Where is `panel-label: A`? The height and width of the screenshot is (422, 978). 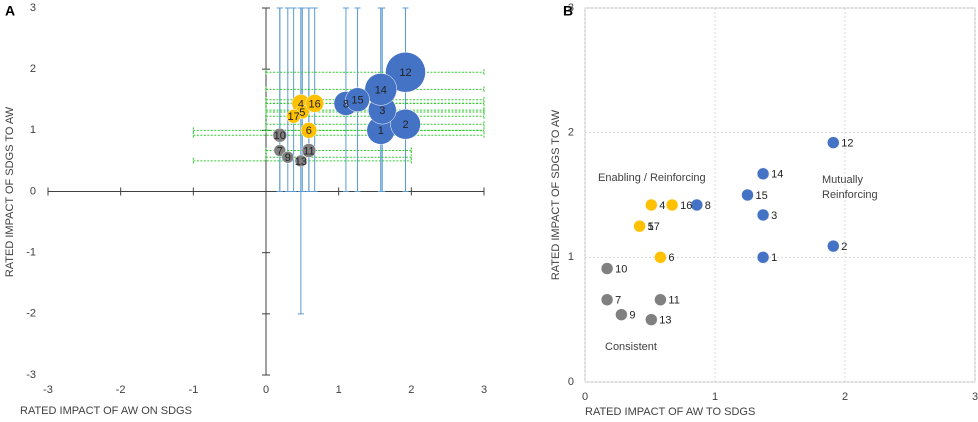 panel-label: A is located at coordinates (10, 11).